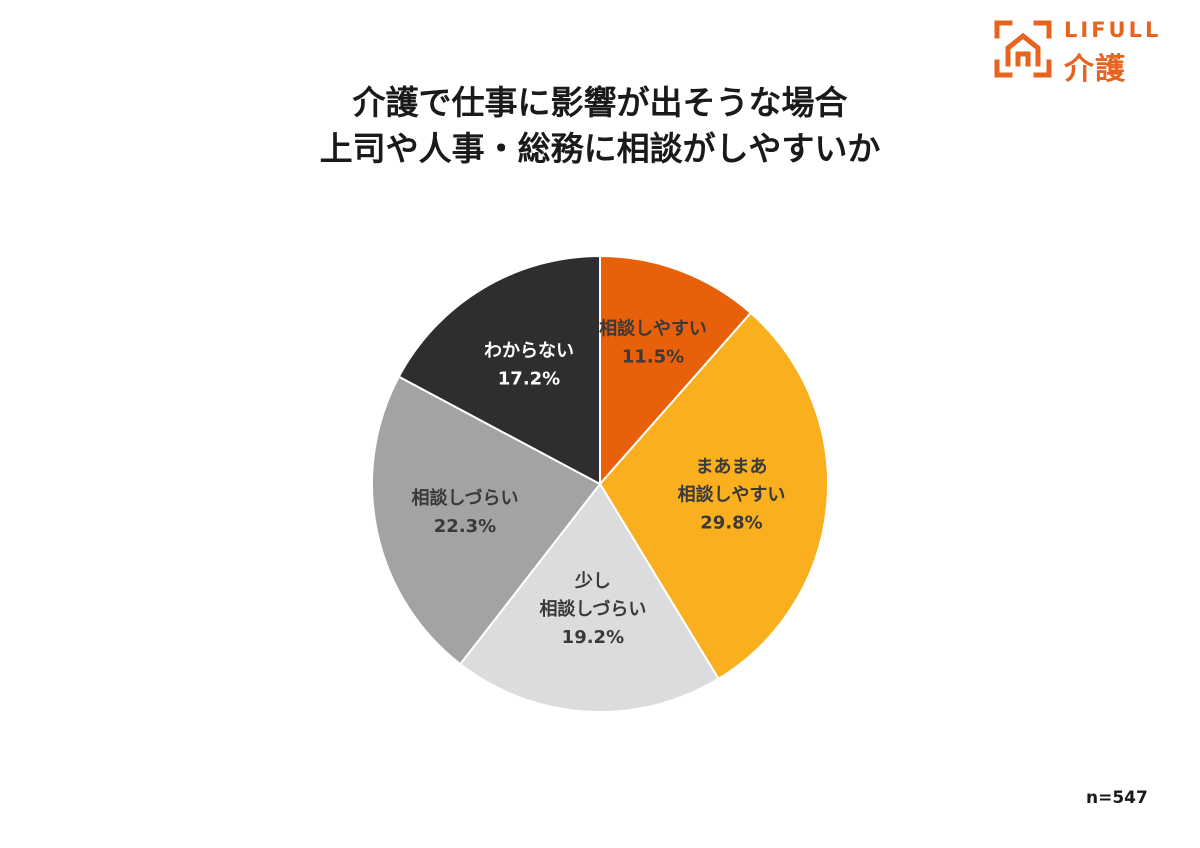  I want to click on pie-slice-hard, so click(486, 520).